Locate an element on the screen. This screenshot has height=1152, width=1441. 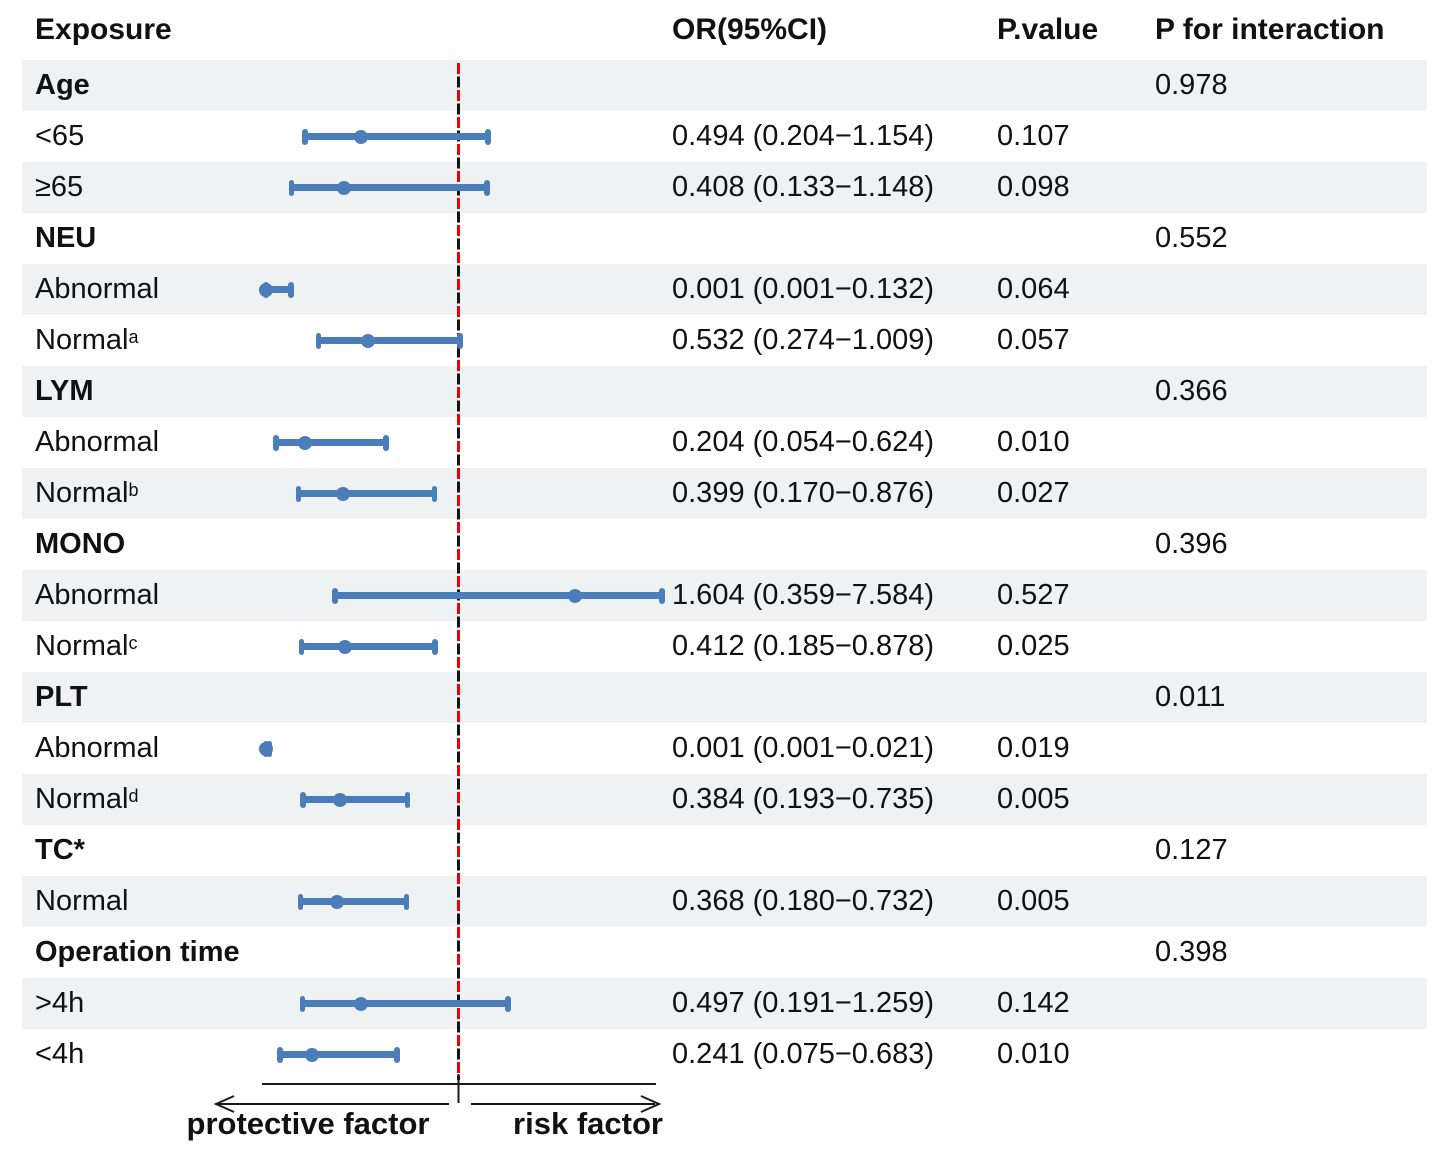
footnote-superscript: d is located at coordinates (133, 796).